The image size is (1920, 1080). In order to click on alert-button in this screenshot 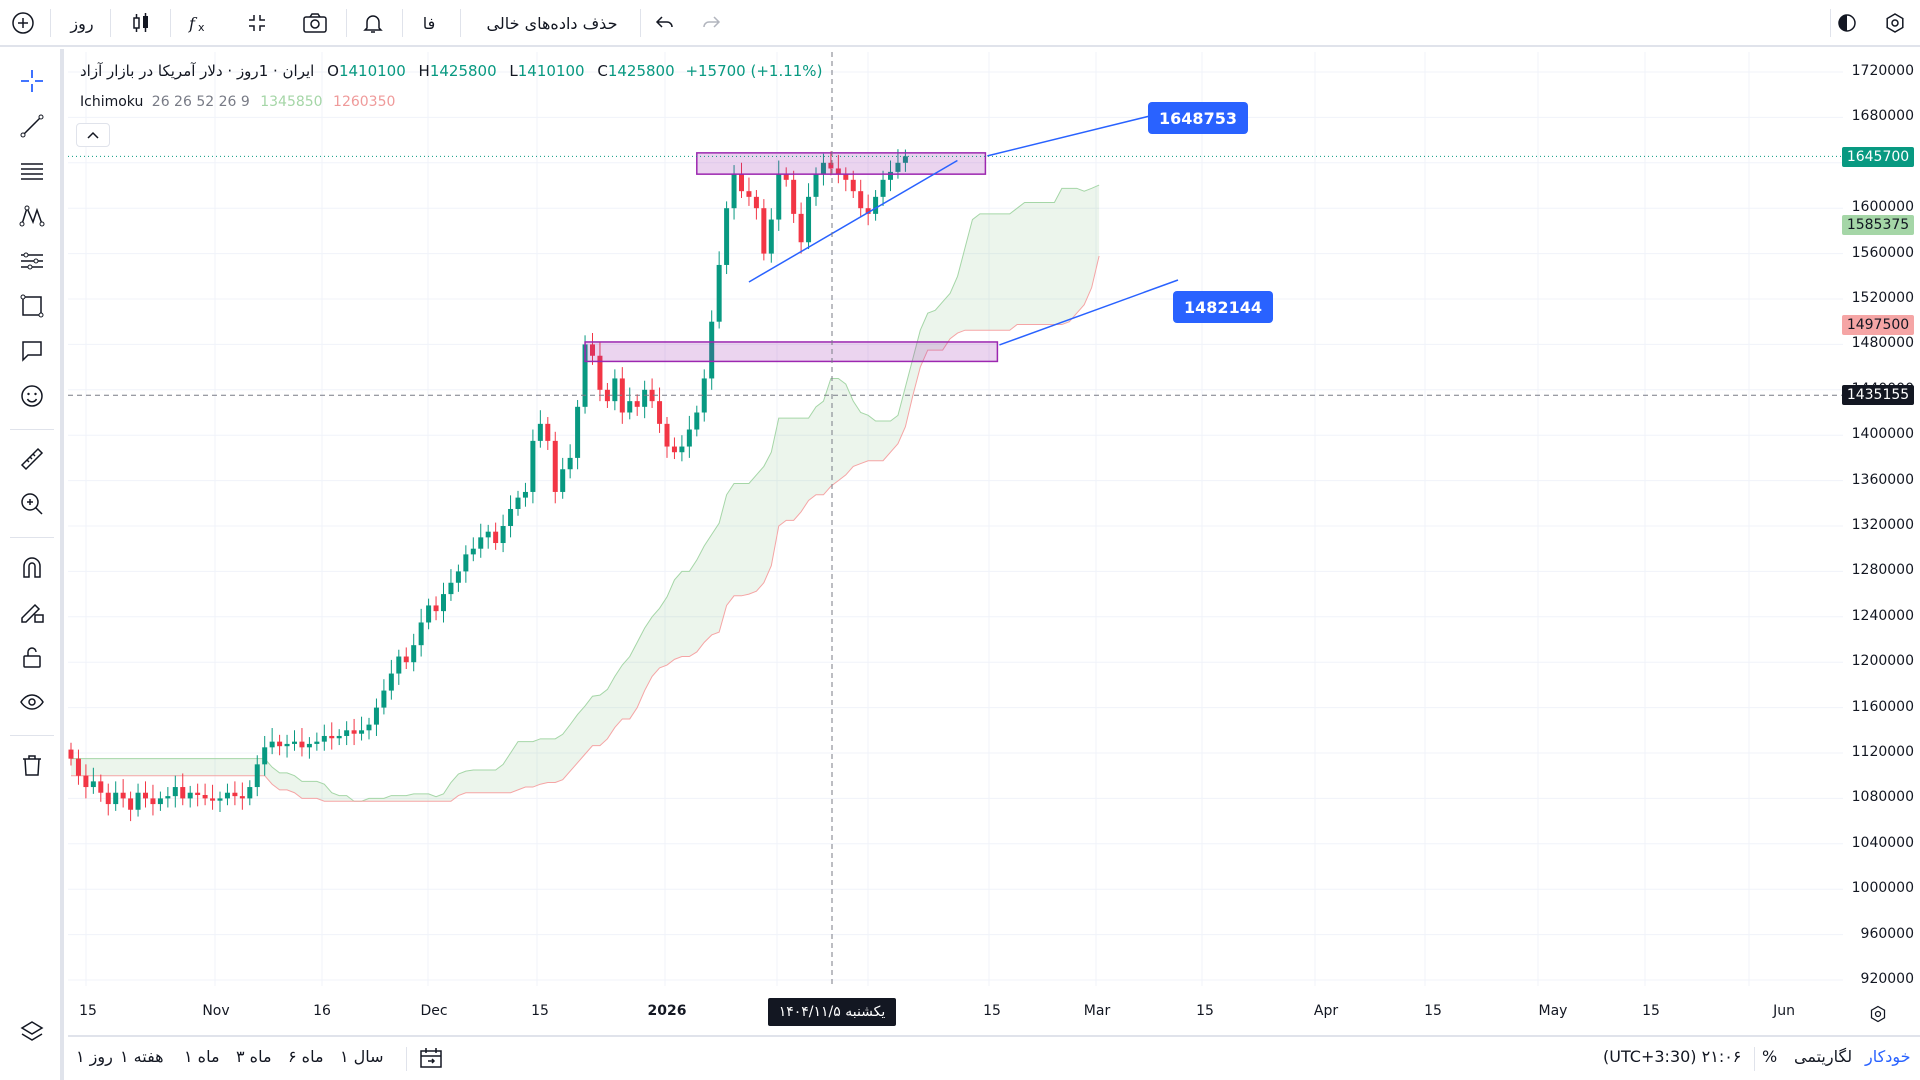, I will do `click(373, 23)`.